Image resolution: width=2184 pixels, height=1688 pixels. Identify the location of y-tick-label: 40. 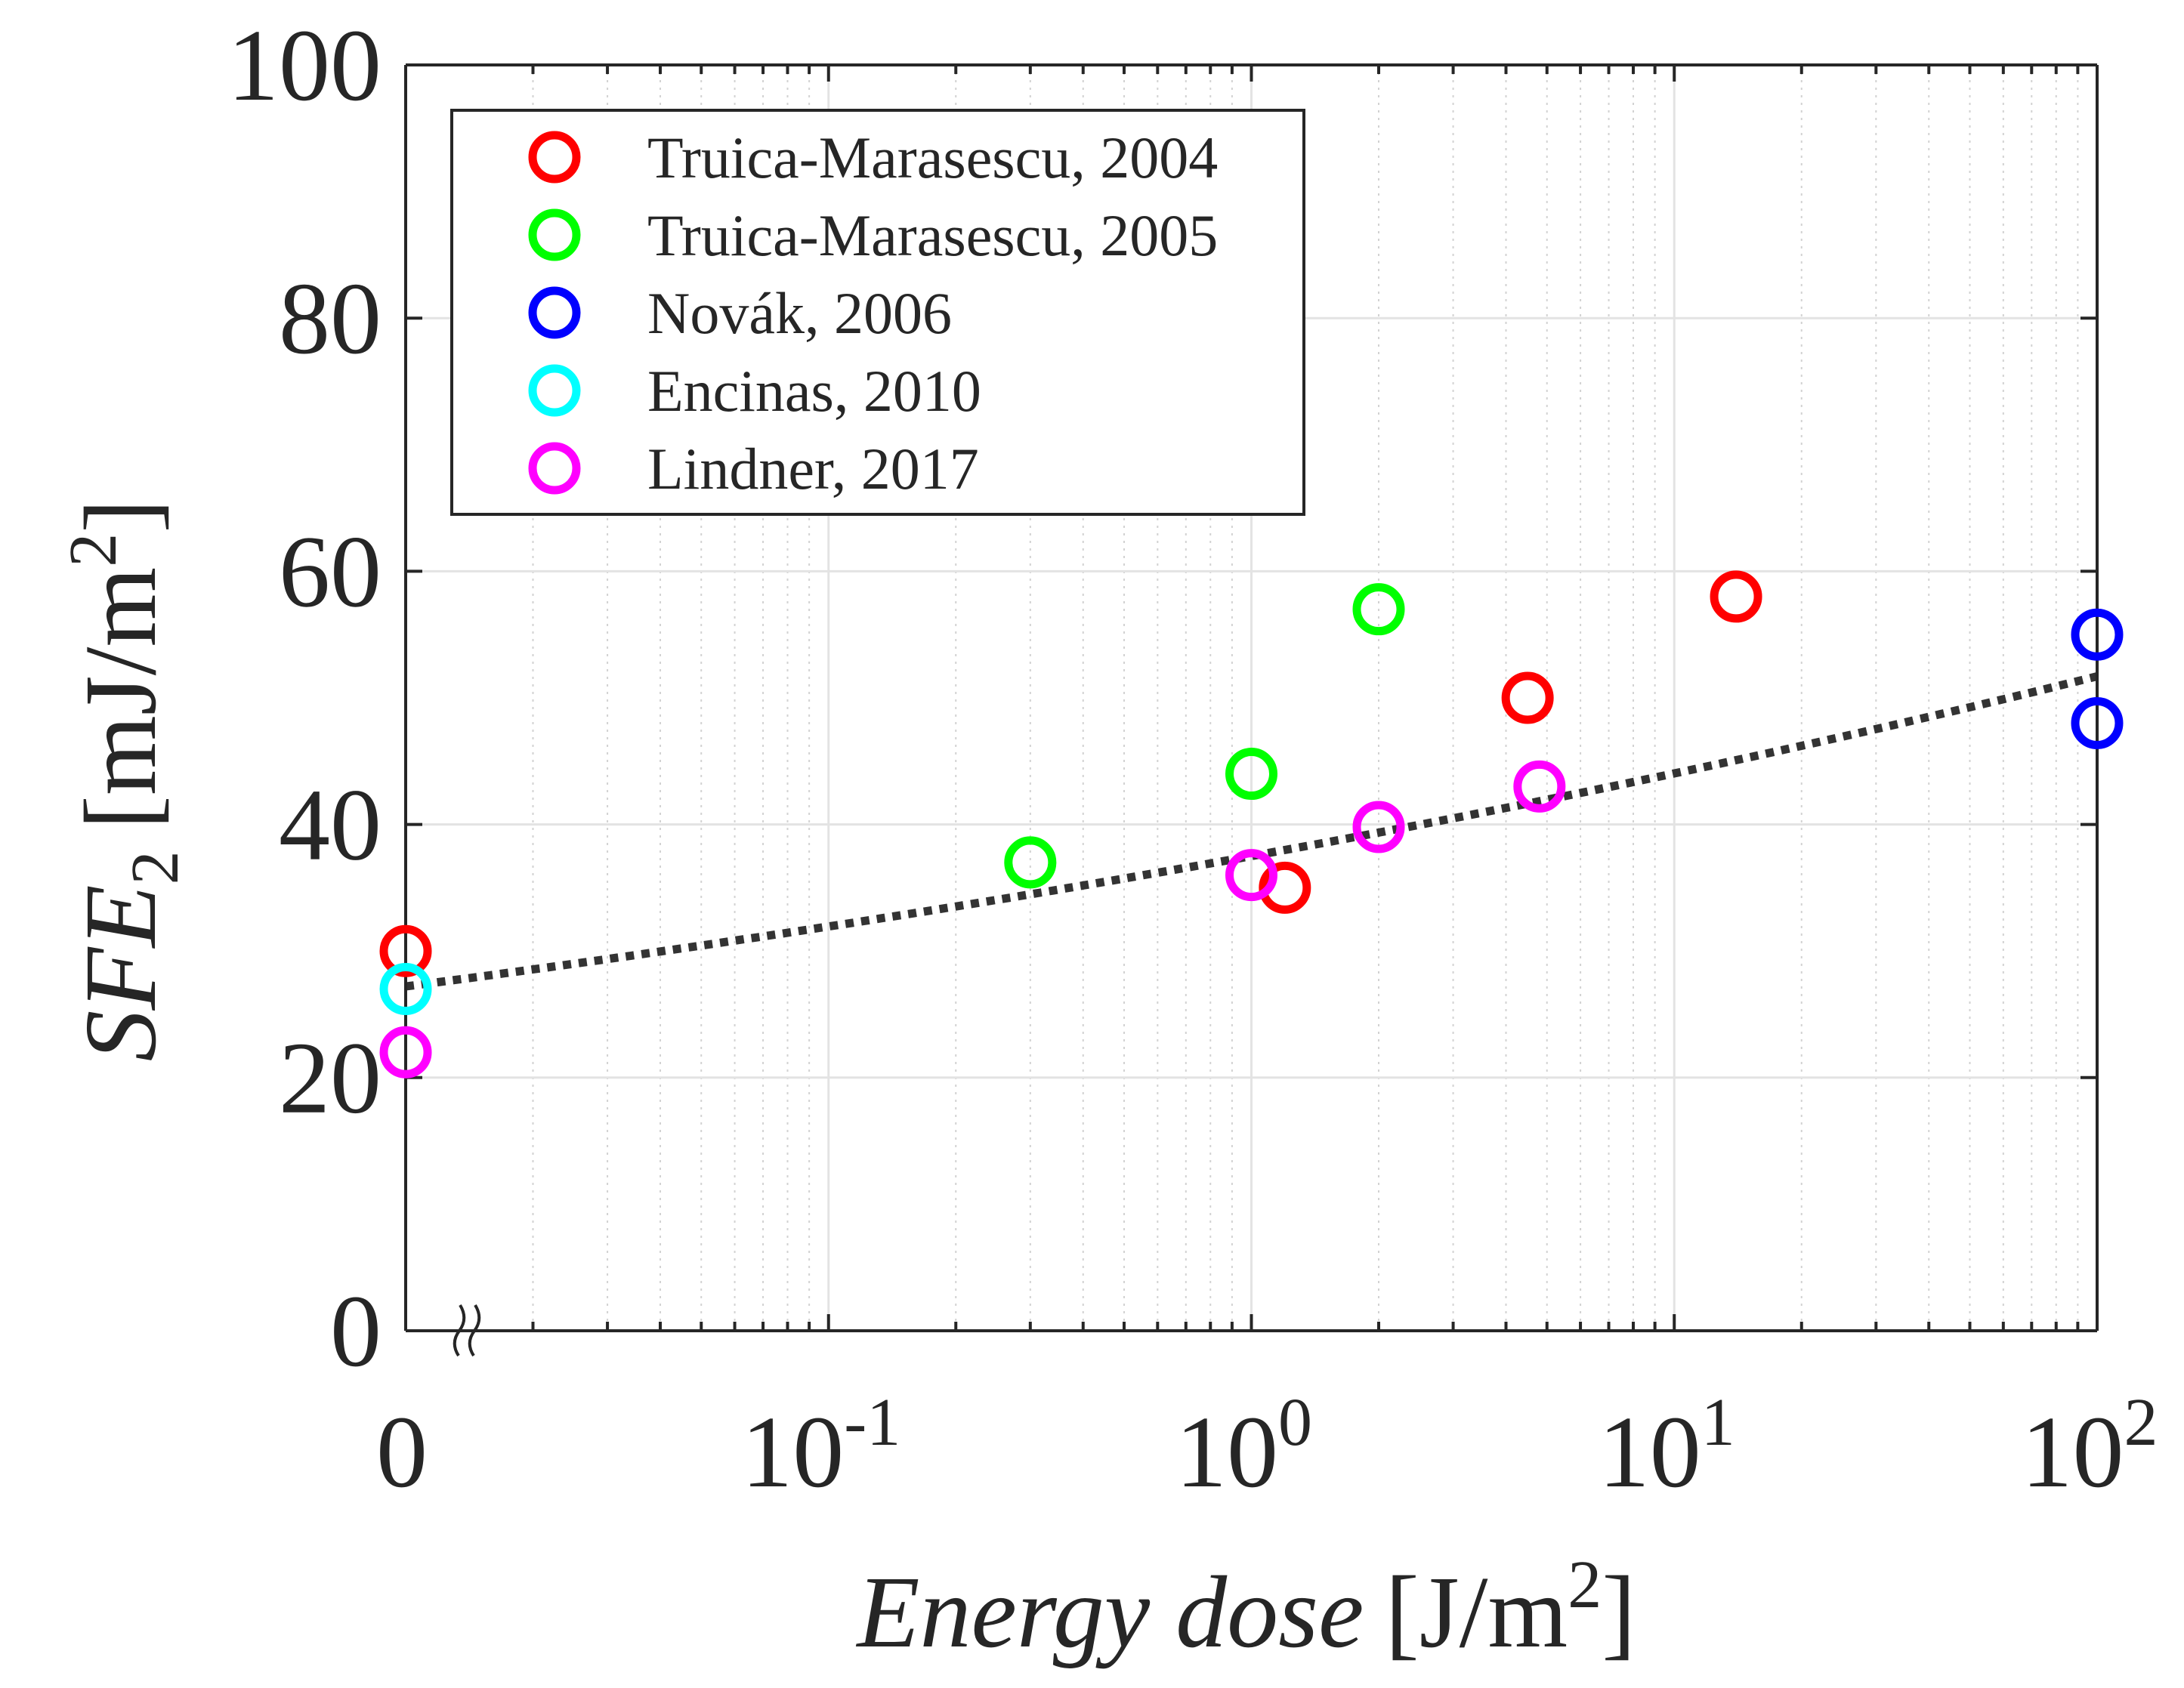
(330, 825).